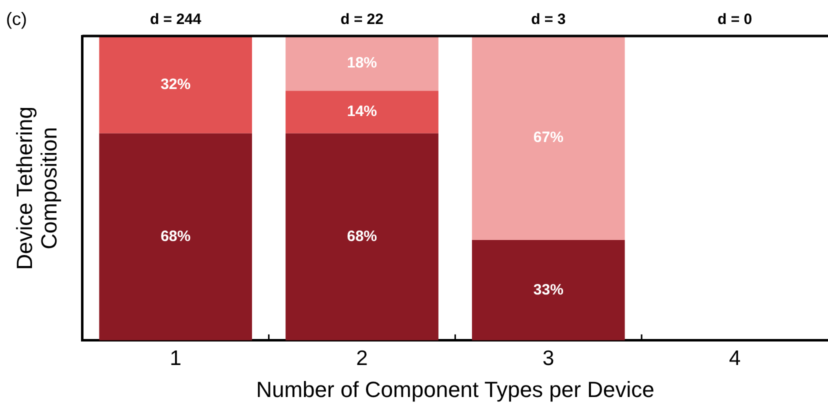  Describe the element at coordinates (548, 19) in the screenshot. I see `text: d = 3` at that location.